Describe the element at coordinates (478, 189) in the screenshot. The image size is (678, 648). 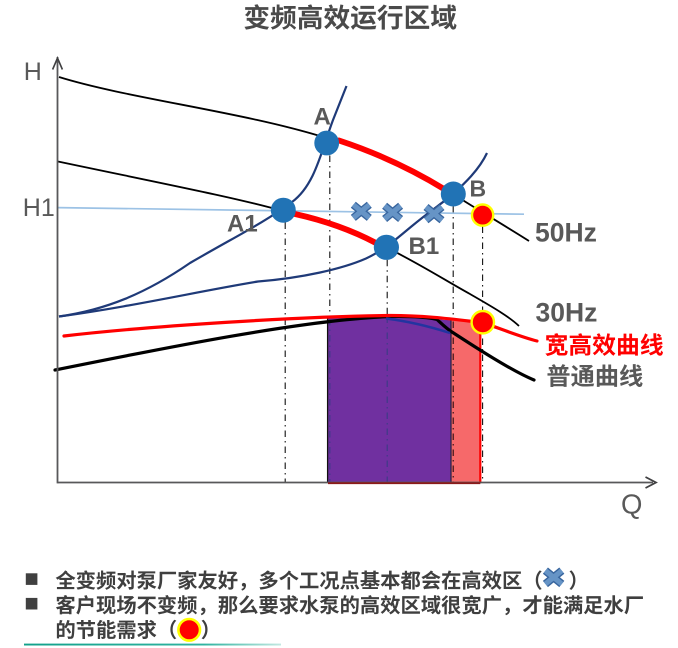
I see `svg-text: B` at that location.